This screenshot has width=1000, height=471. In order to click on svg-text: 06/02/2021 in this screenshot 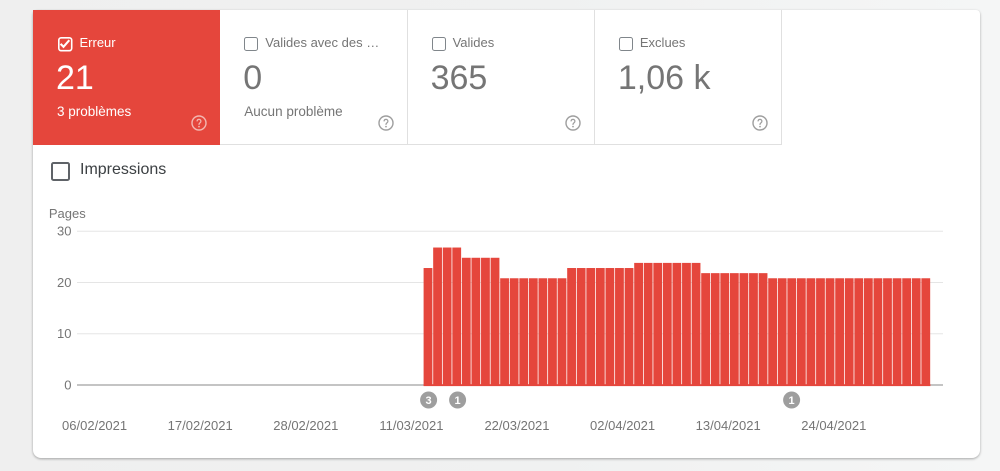, I will do `click(94, 425)`.